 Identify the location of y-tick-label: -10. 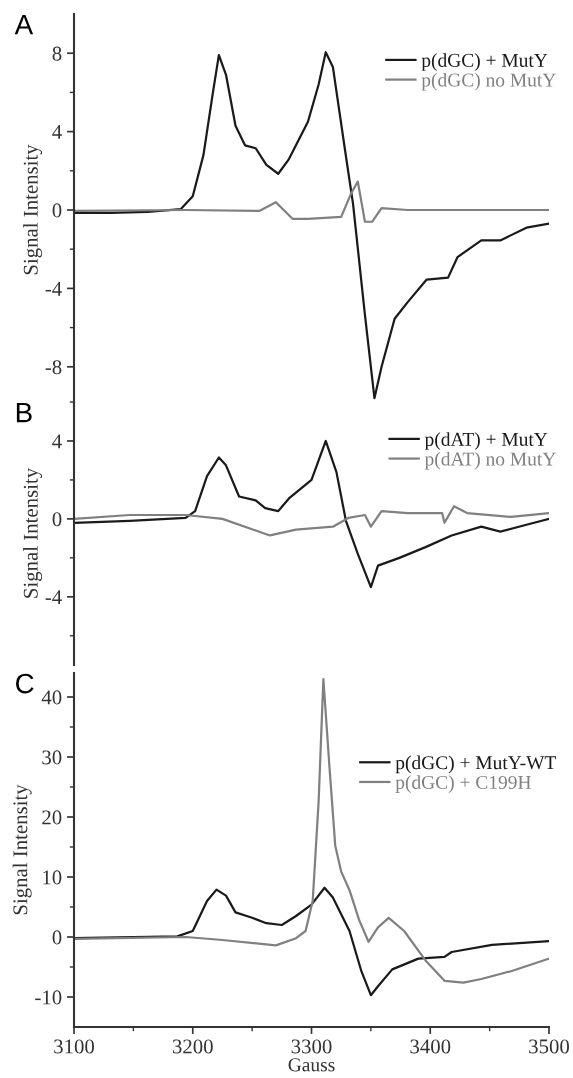
(48, 997).